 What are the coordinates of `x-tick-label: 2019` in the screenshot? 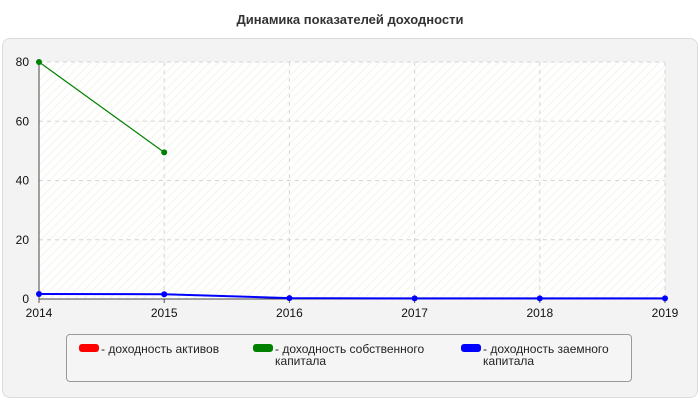 It's located at (665, 313).